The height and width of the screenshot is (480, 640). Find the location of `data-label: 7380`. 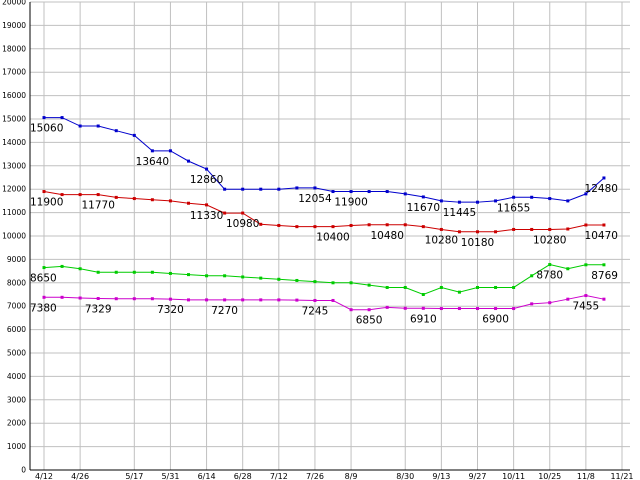

data-label: 7380 is located at coordinates (43, 308).